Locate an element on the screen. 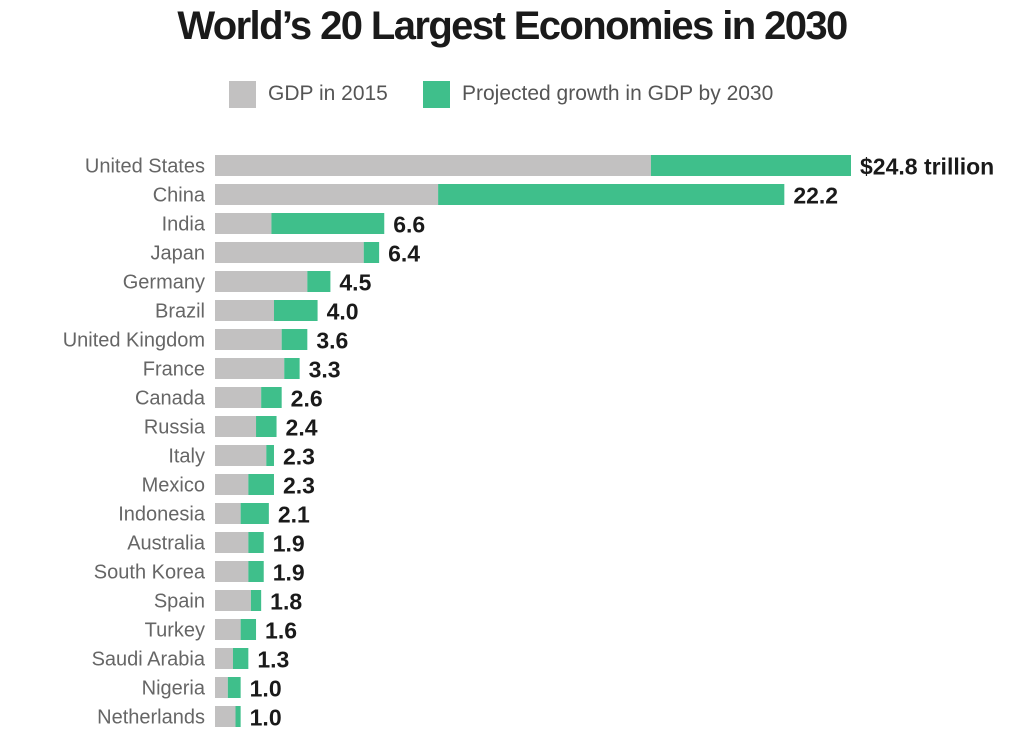  legend-swatch-gdp-2015 is located at coordinates (242, 94).